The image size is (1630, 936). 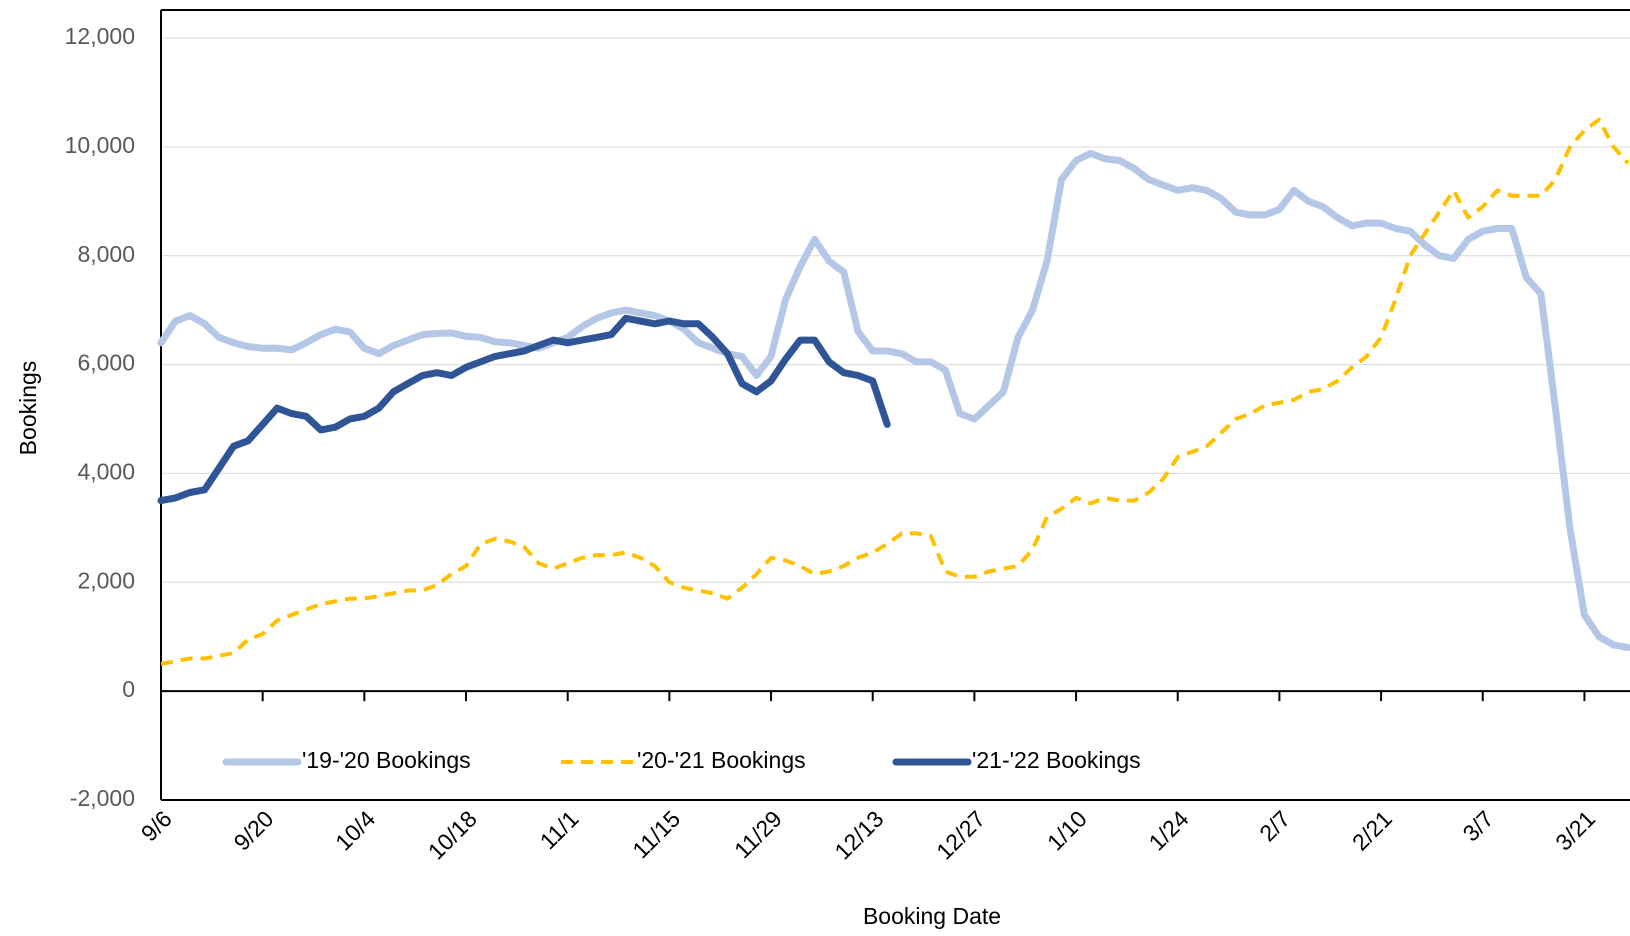 What do you see at coordinates (355, 830) in the screenshot?
I see `x-tick-label: 10/4` at bounding box center [355, 830].